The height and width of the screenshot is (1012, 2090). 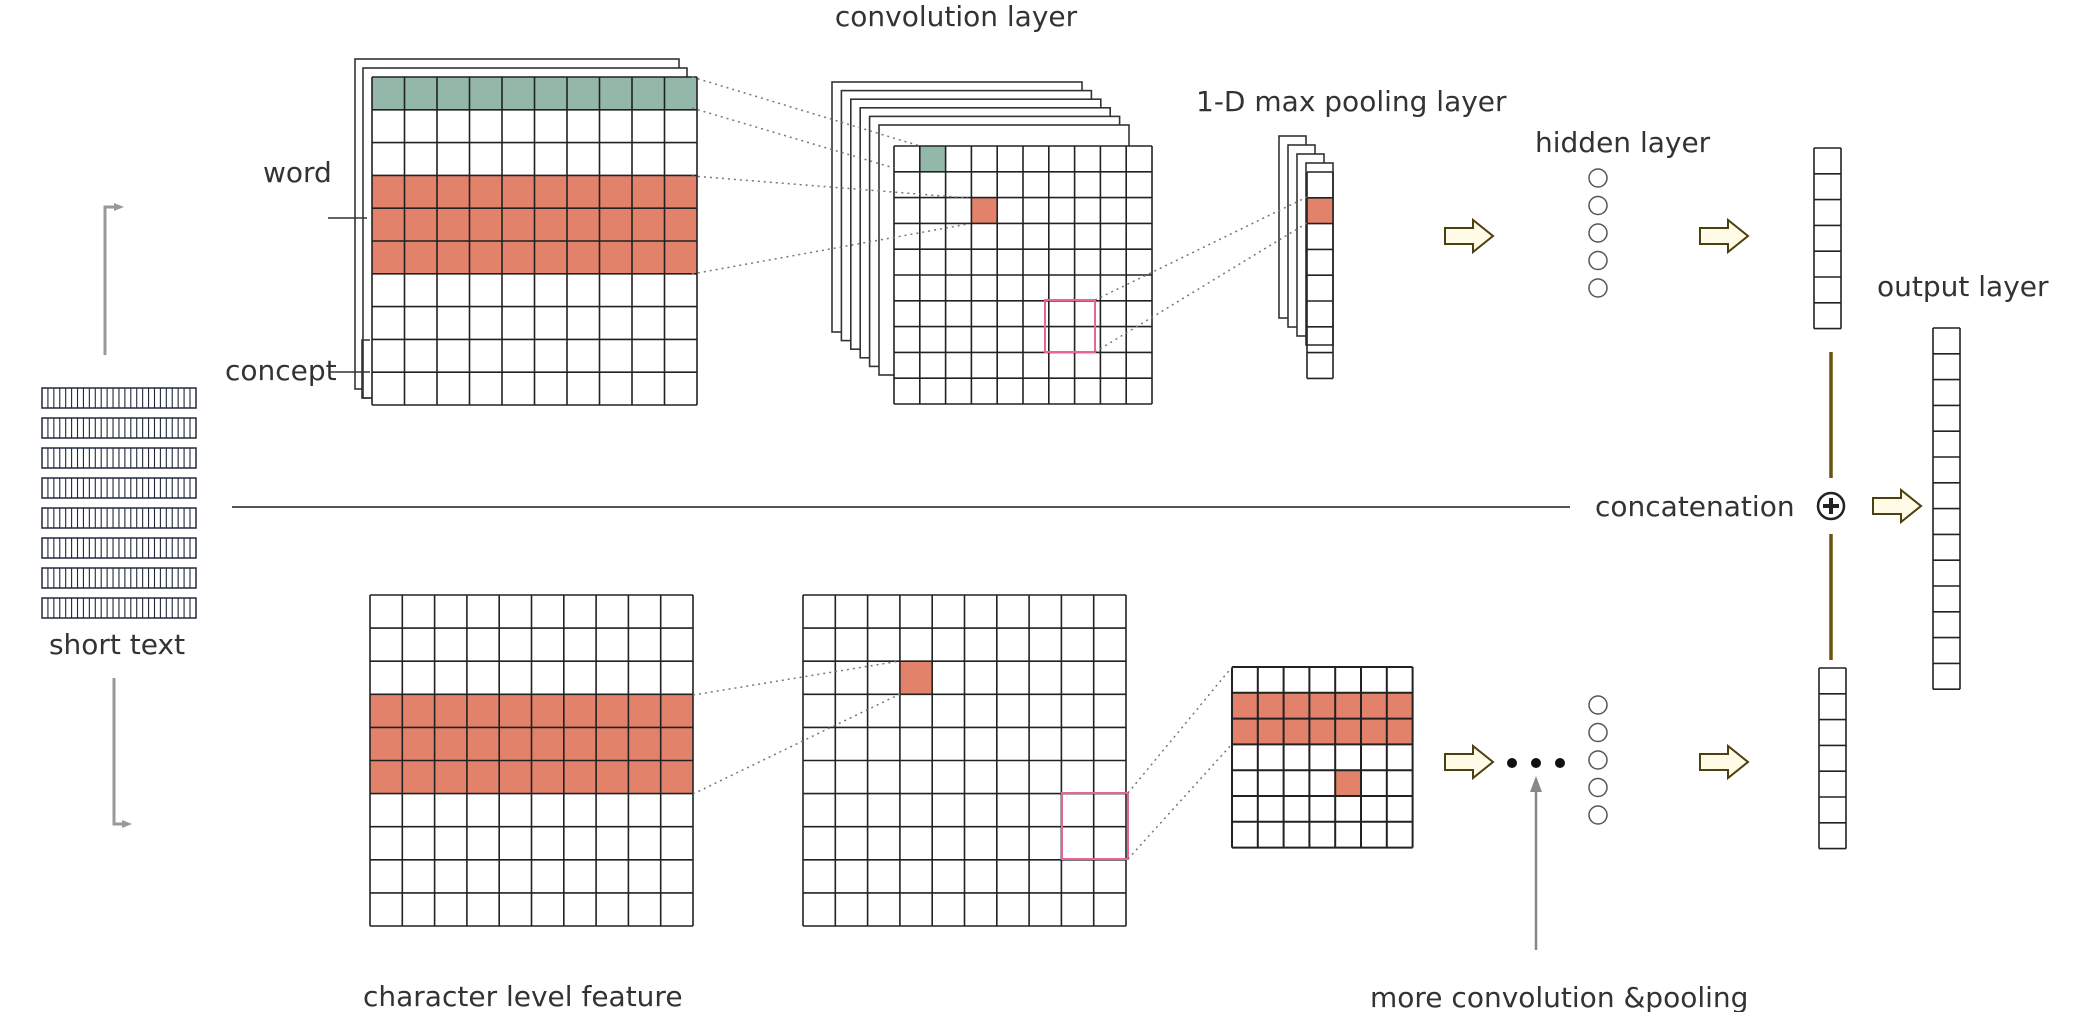 What do you see at coordinates (1536, 784) in the screenshot?
I see `more-conv-arrow-head` at bounding box center [1536, 784].